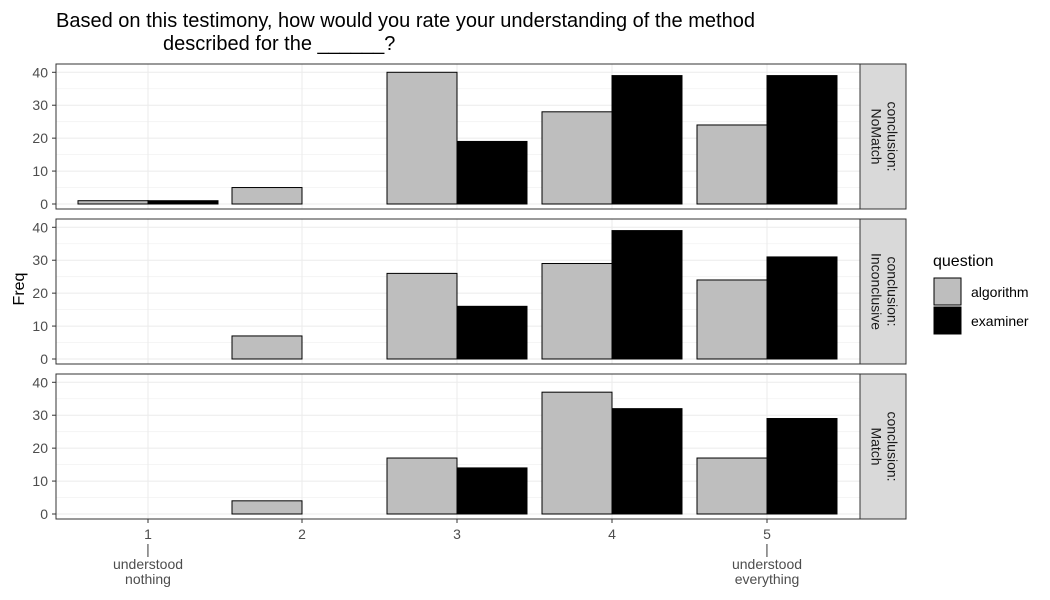  Describe the element at coordinates (148, 534) in the screenshot. I see `x-tick-label: 1` at that location.